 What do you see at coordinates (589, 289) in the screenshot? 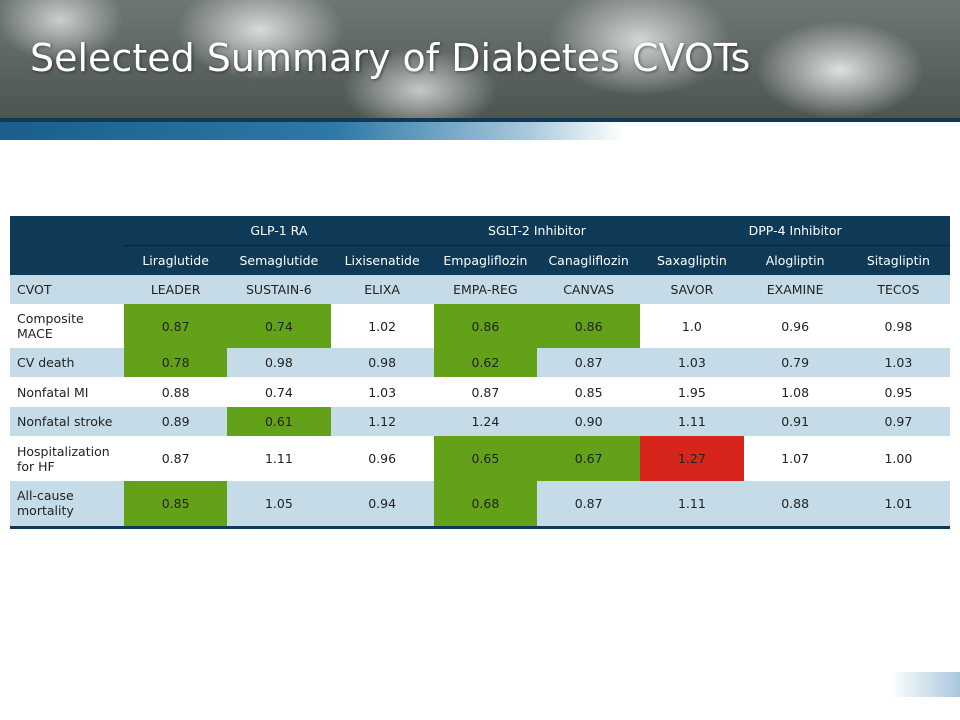
I see `trial-name-cell: CANVAS` at bounding box center [589, 289].